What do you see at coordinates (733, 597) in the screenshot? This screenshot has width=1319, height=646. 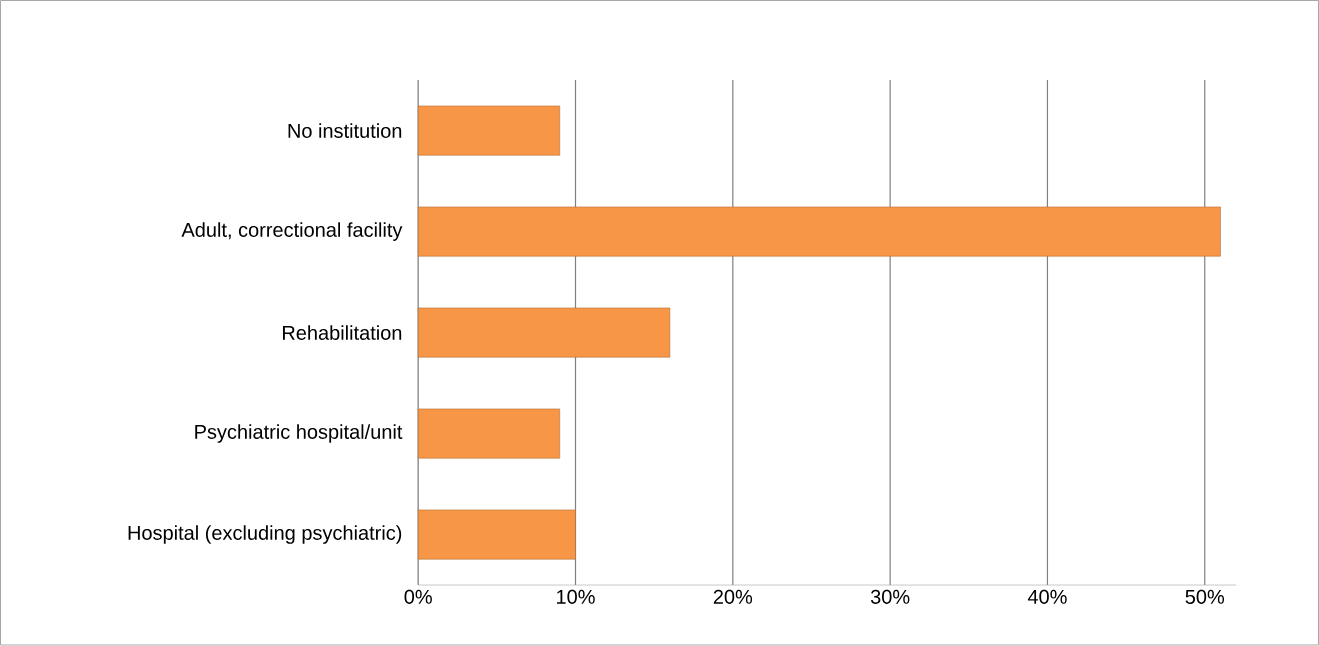 I see `x-tick-label: 20%` at bounding box center [733, 597].